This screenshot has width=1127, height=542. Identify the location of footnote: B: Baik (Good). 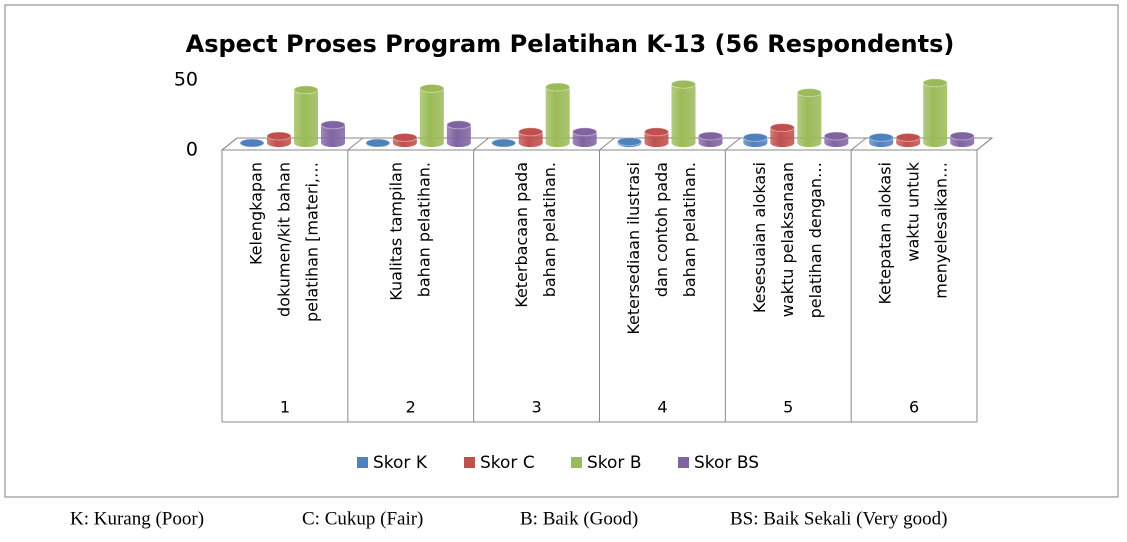
(579, 518).